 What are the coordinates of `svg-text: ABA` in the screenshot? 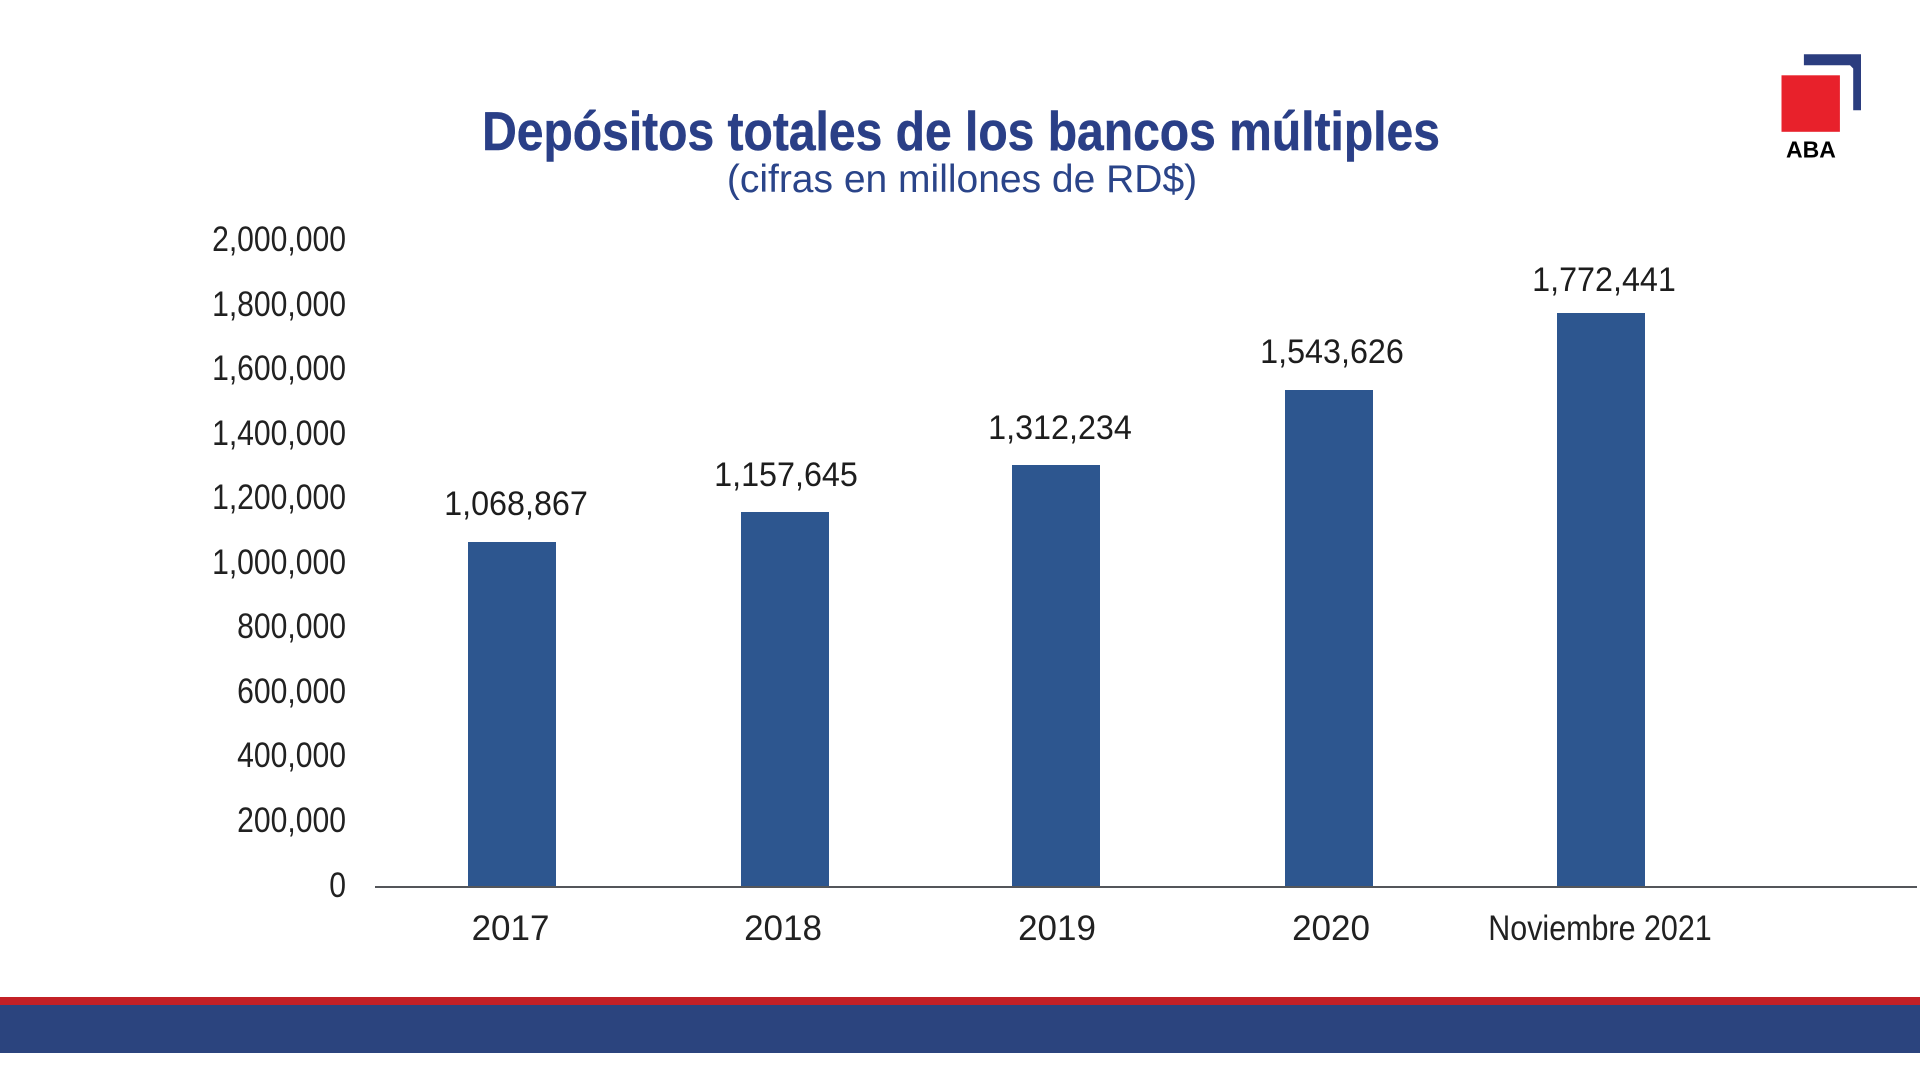 It's located at (1811, 149).